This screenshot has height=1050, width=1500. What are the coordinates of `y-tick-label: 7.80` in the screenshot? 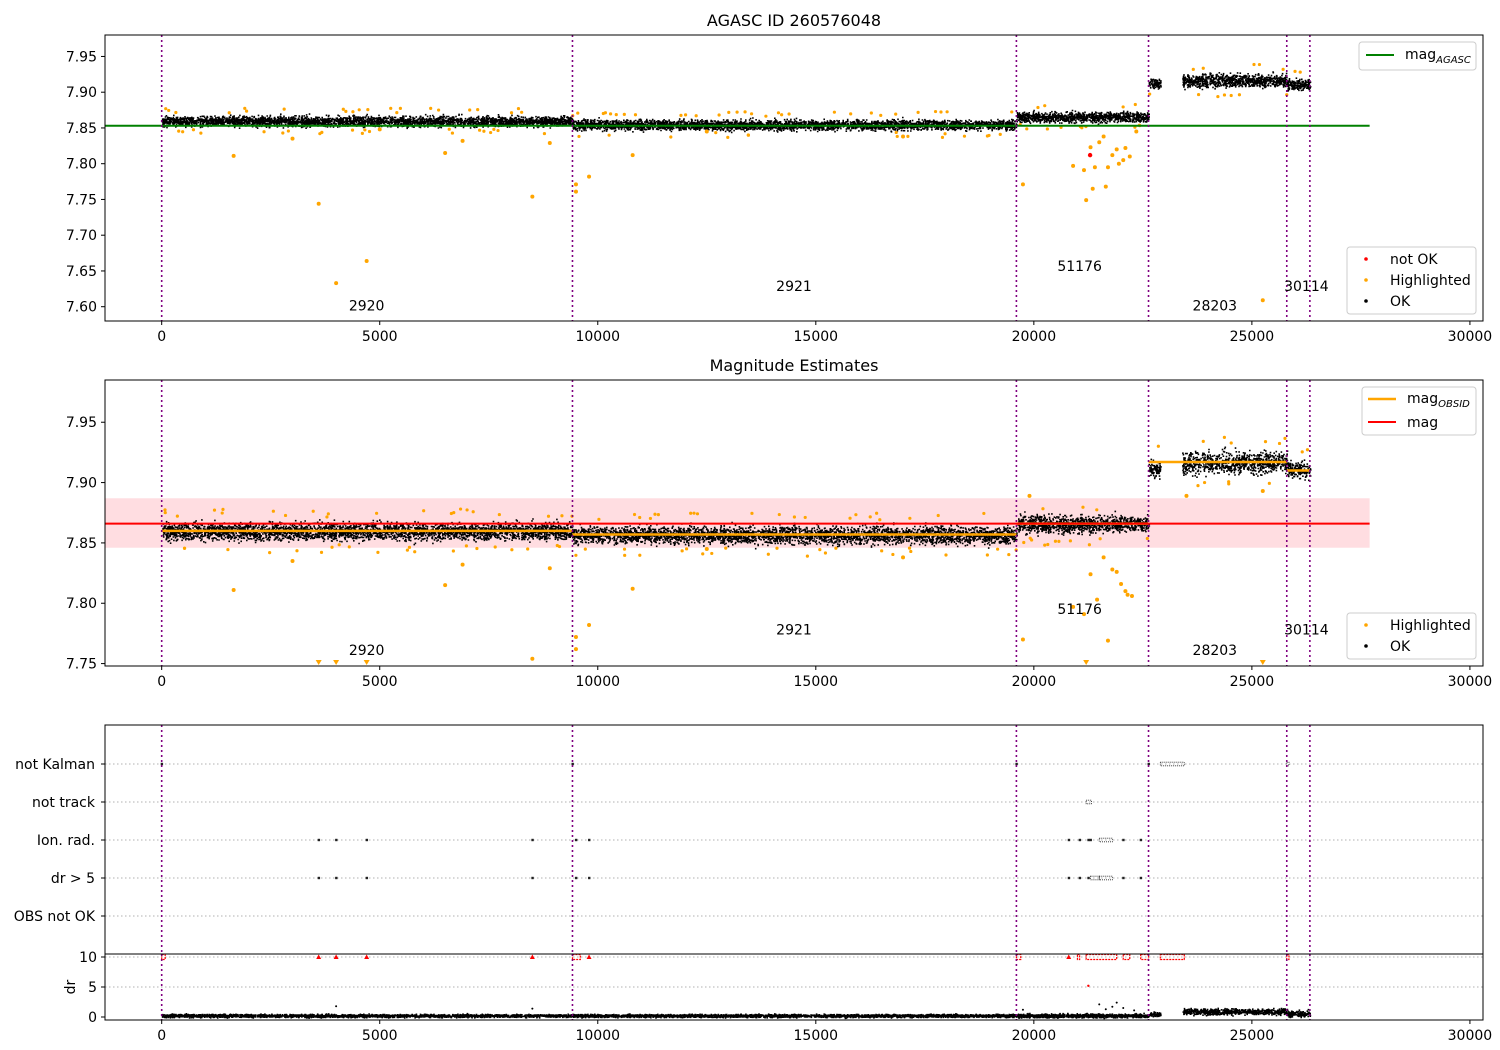 It's located at (81, 165).